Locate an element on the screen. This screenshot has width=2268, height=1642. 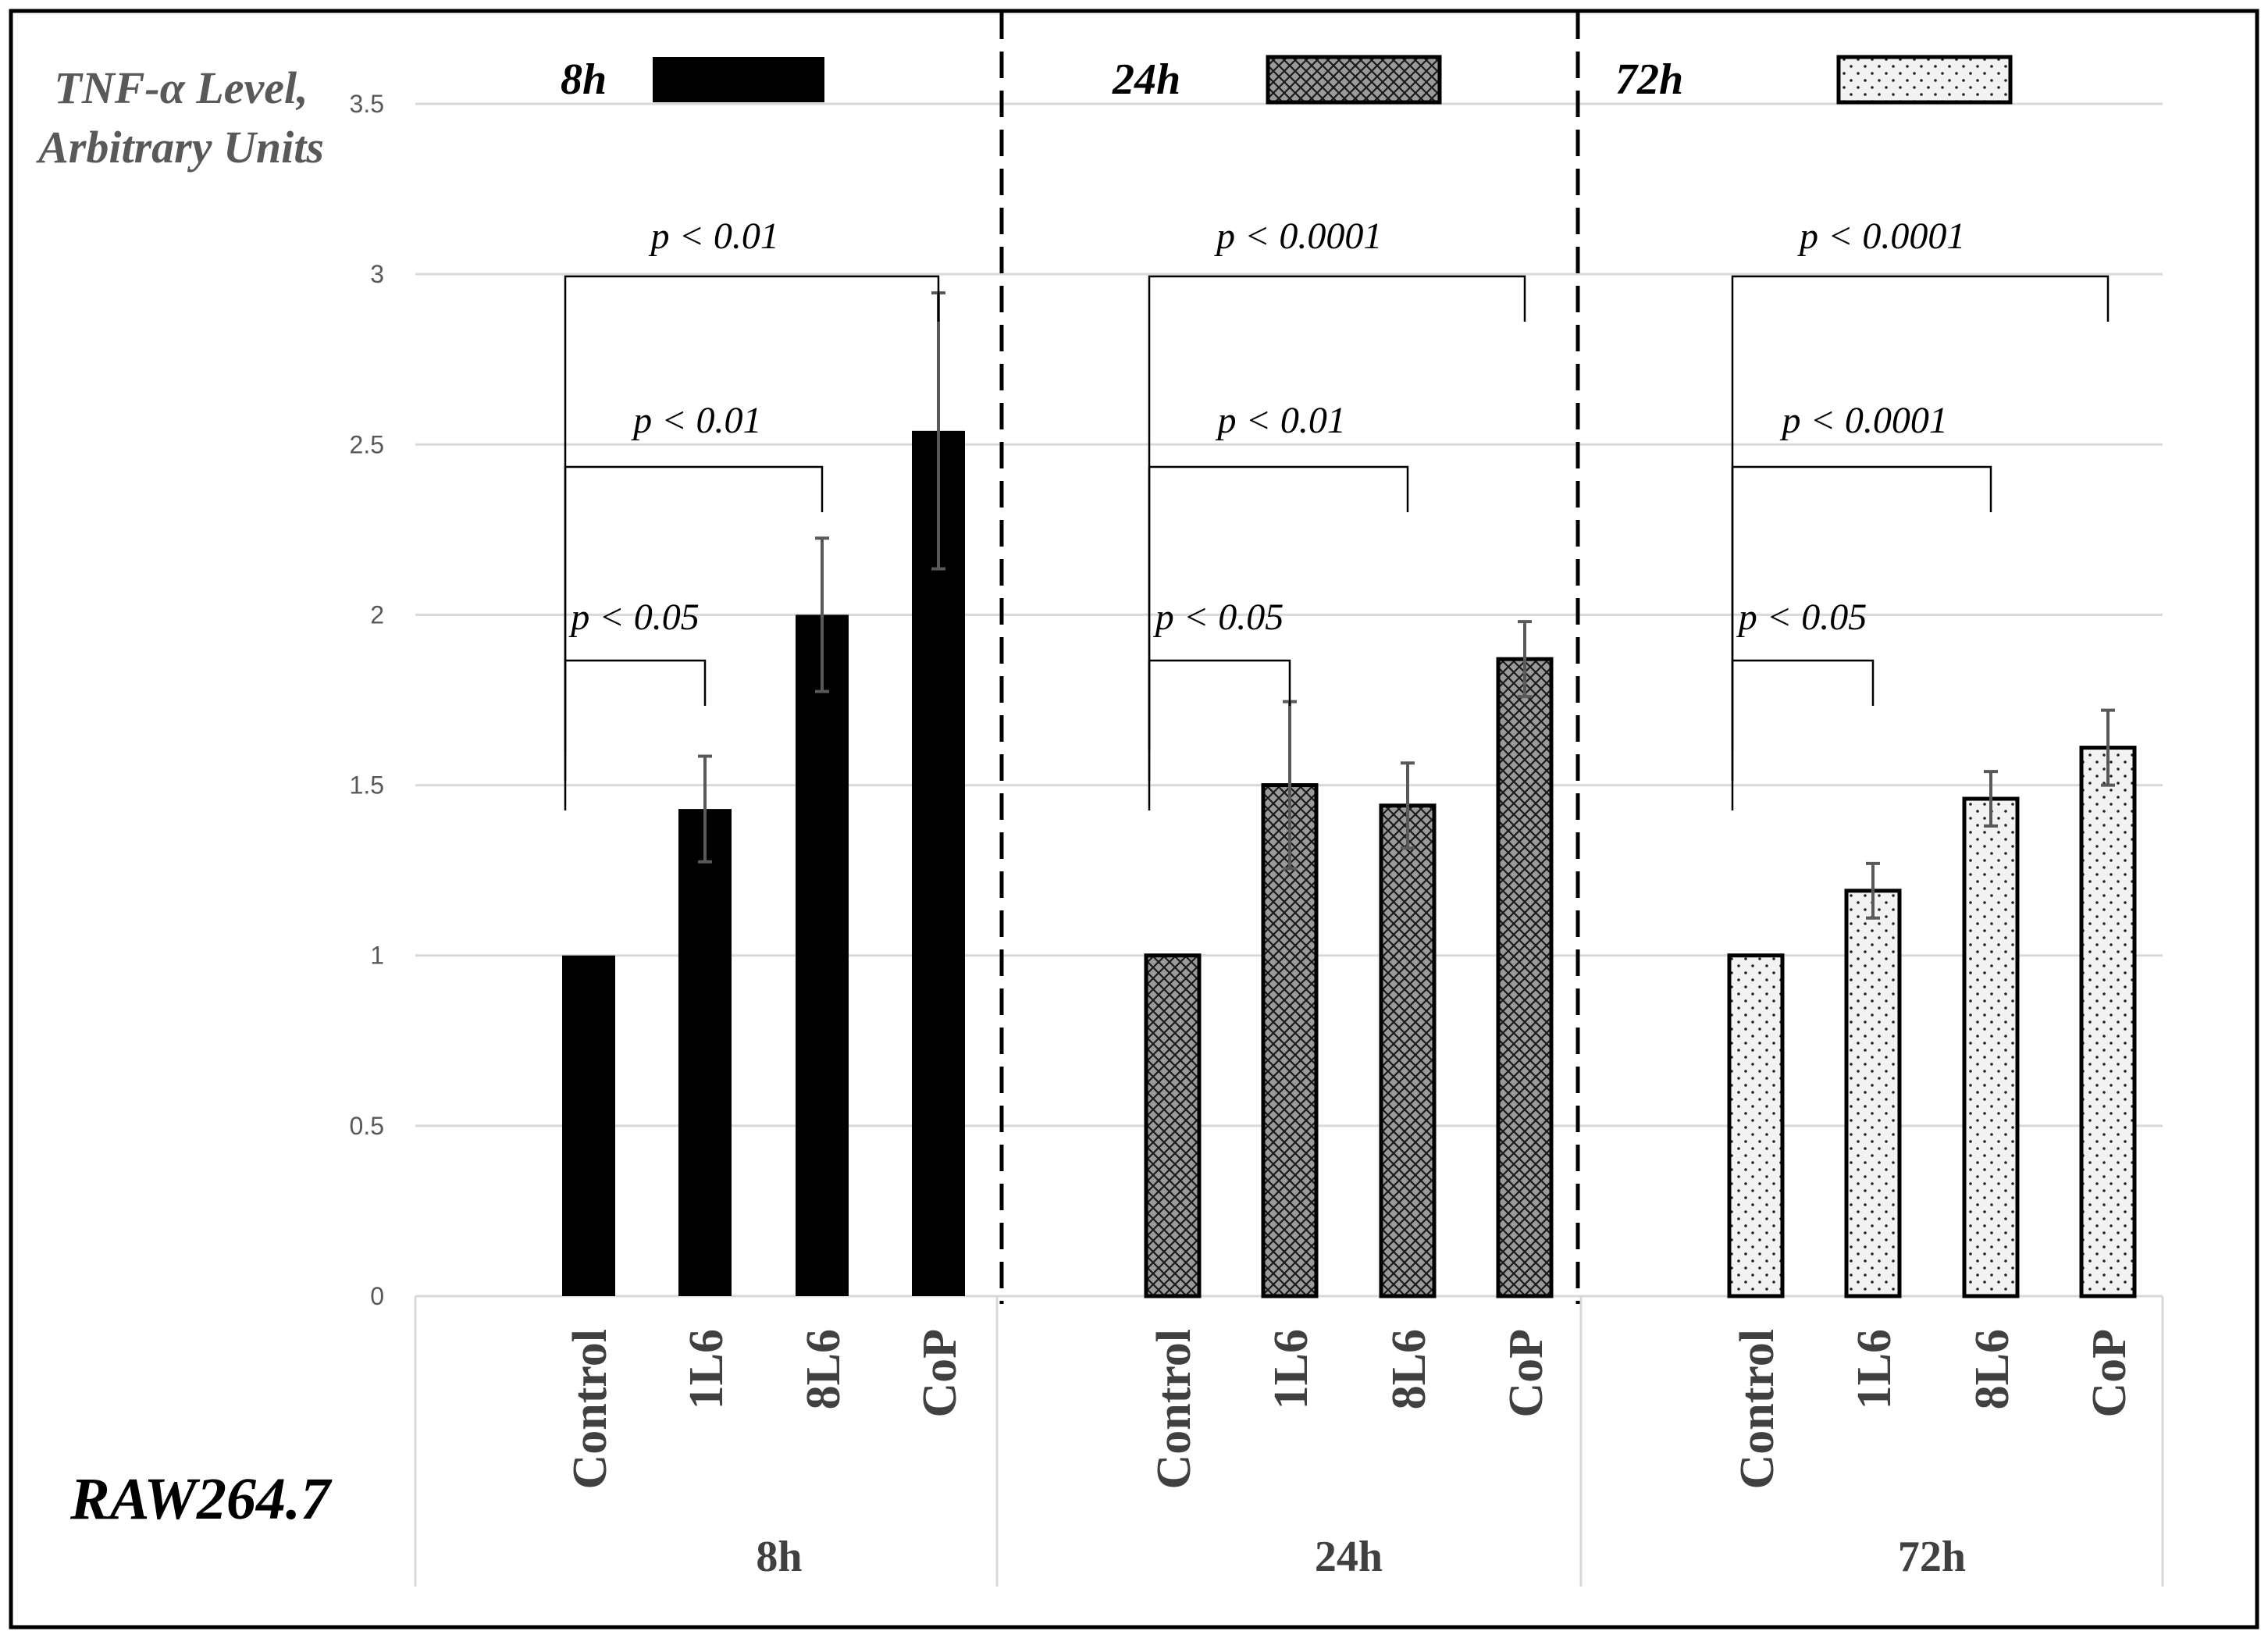
y-tick-label: 1.5 is located at coordinates (367, 786).